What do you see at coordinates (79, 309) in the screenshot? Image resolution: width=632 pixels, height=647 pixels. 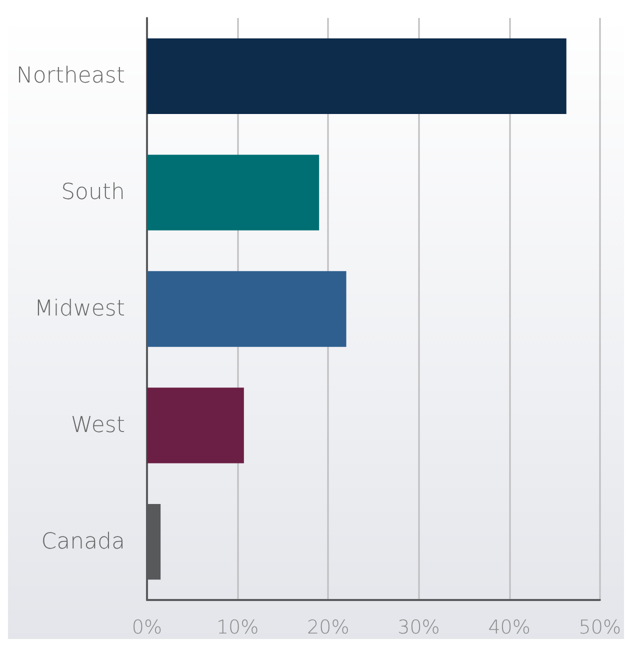 I see `y-tick-label: Midwest` at bounding box center [79, 309].